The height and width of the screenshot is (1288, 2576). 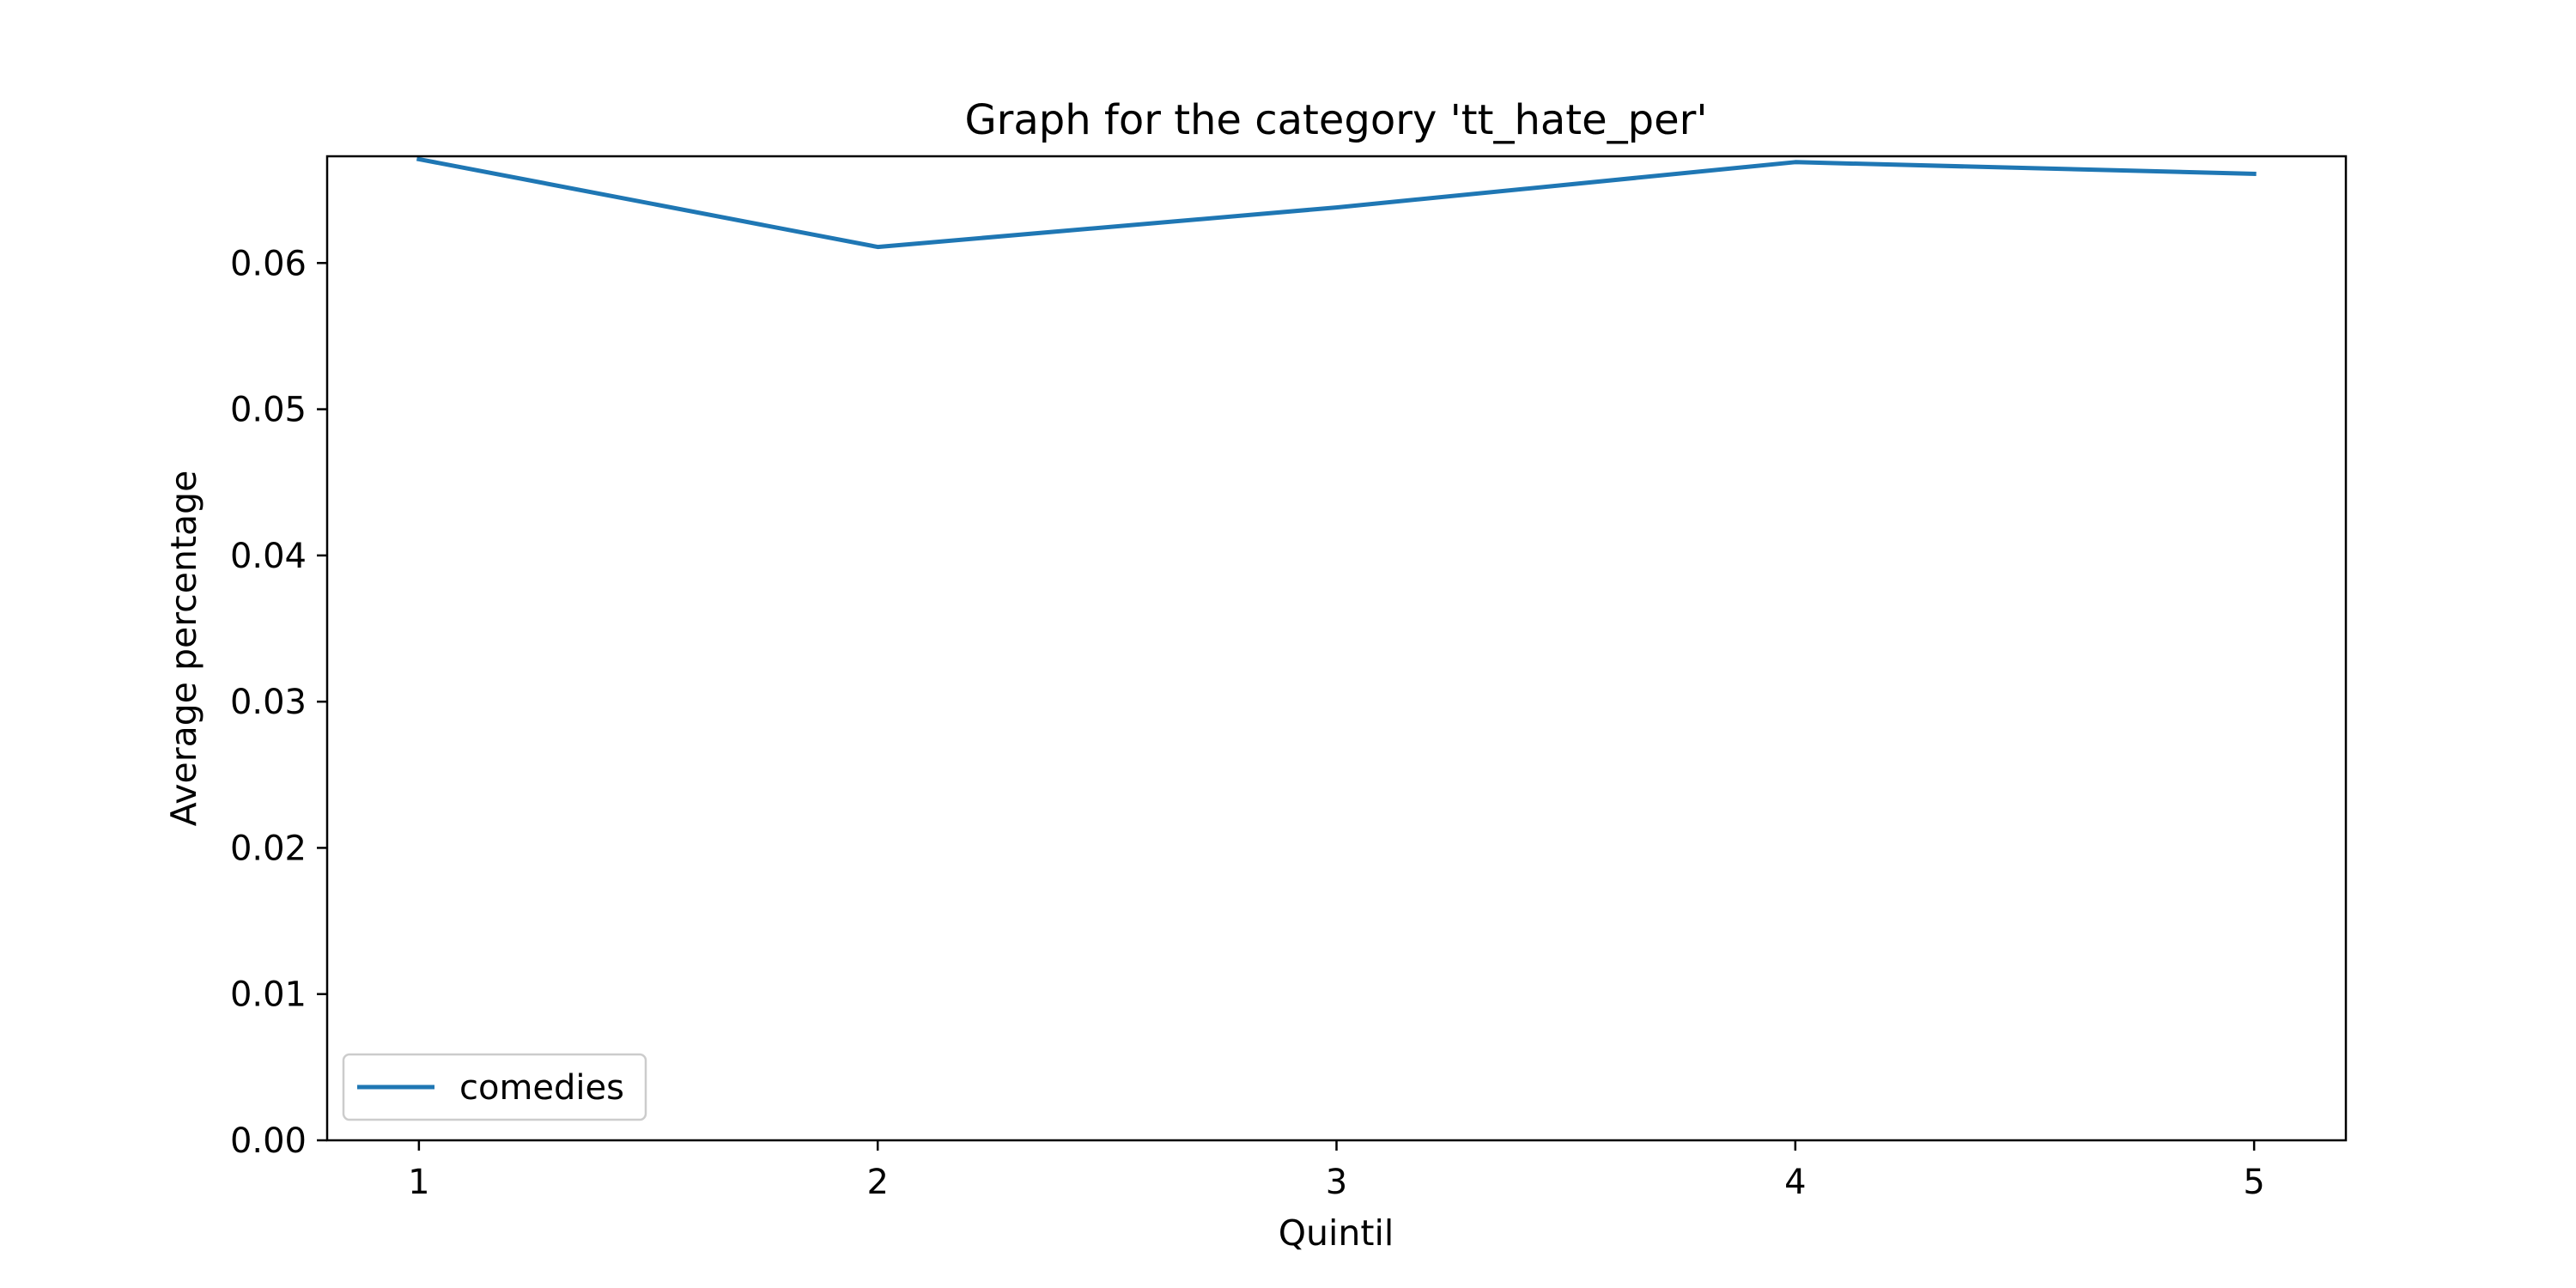 What do you see at coordinates (1336, 1182) in the screenshot?
I see `x-tick-label: 3` at bounding box center [1336, 1182].